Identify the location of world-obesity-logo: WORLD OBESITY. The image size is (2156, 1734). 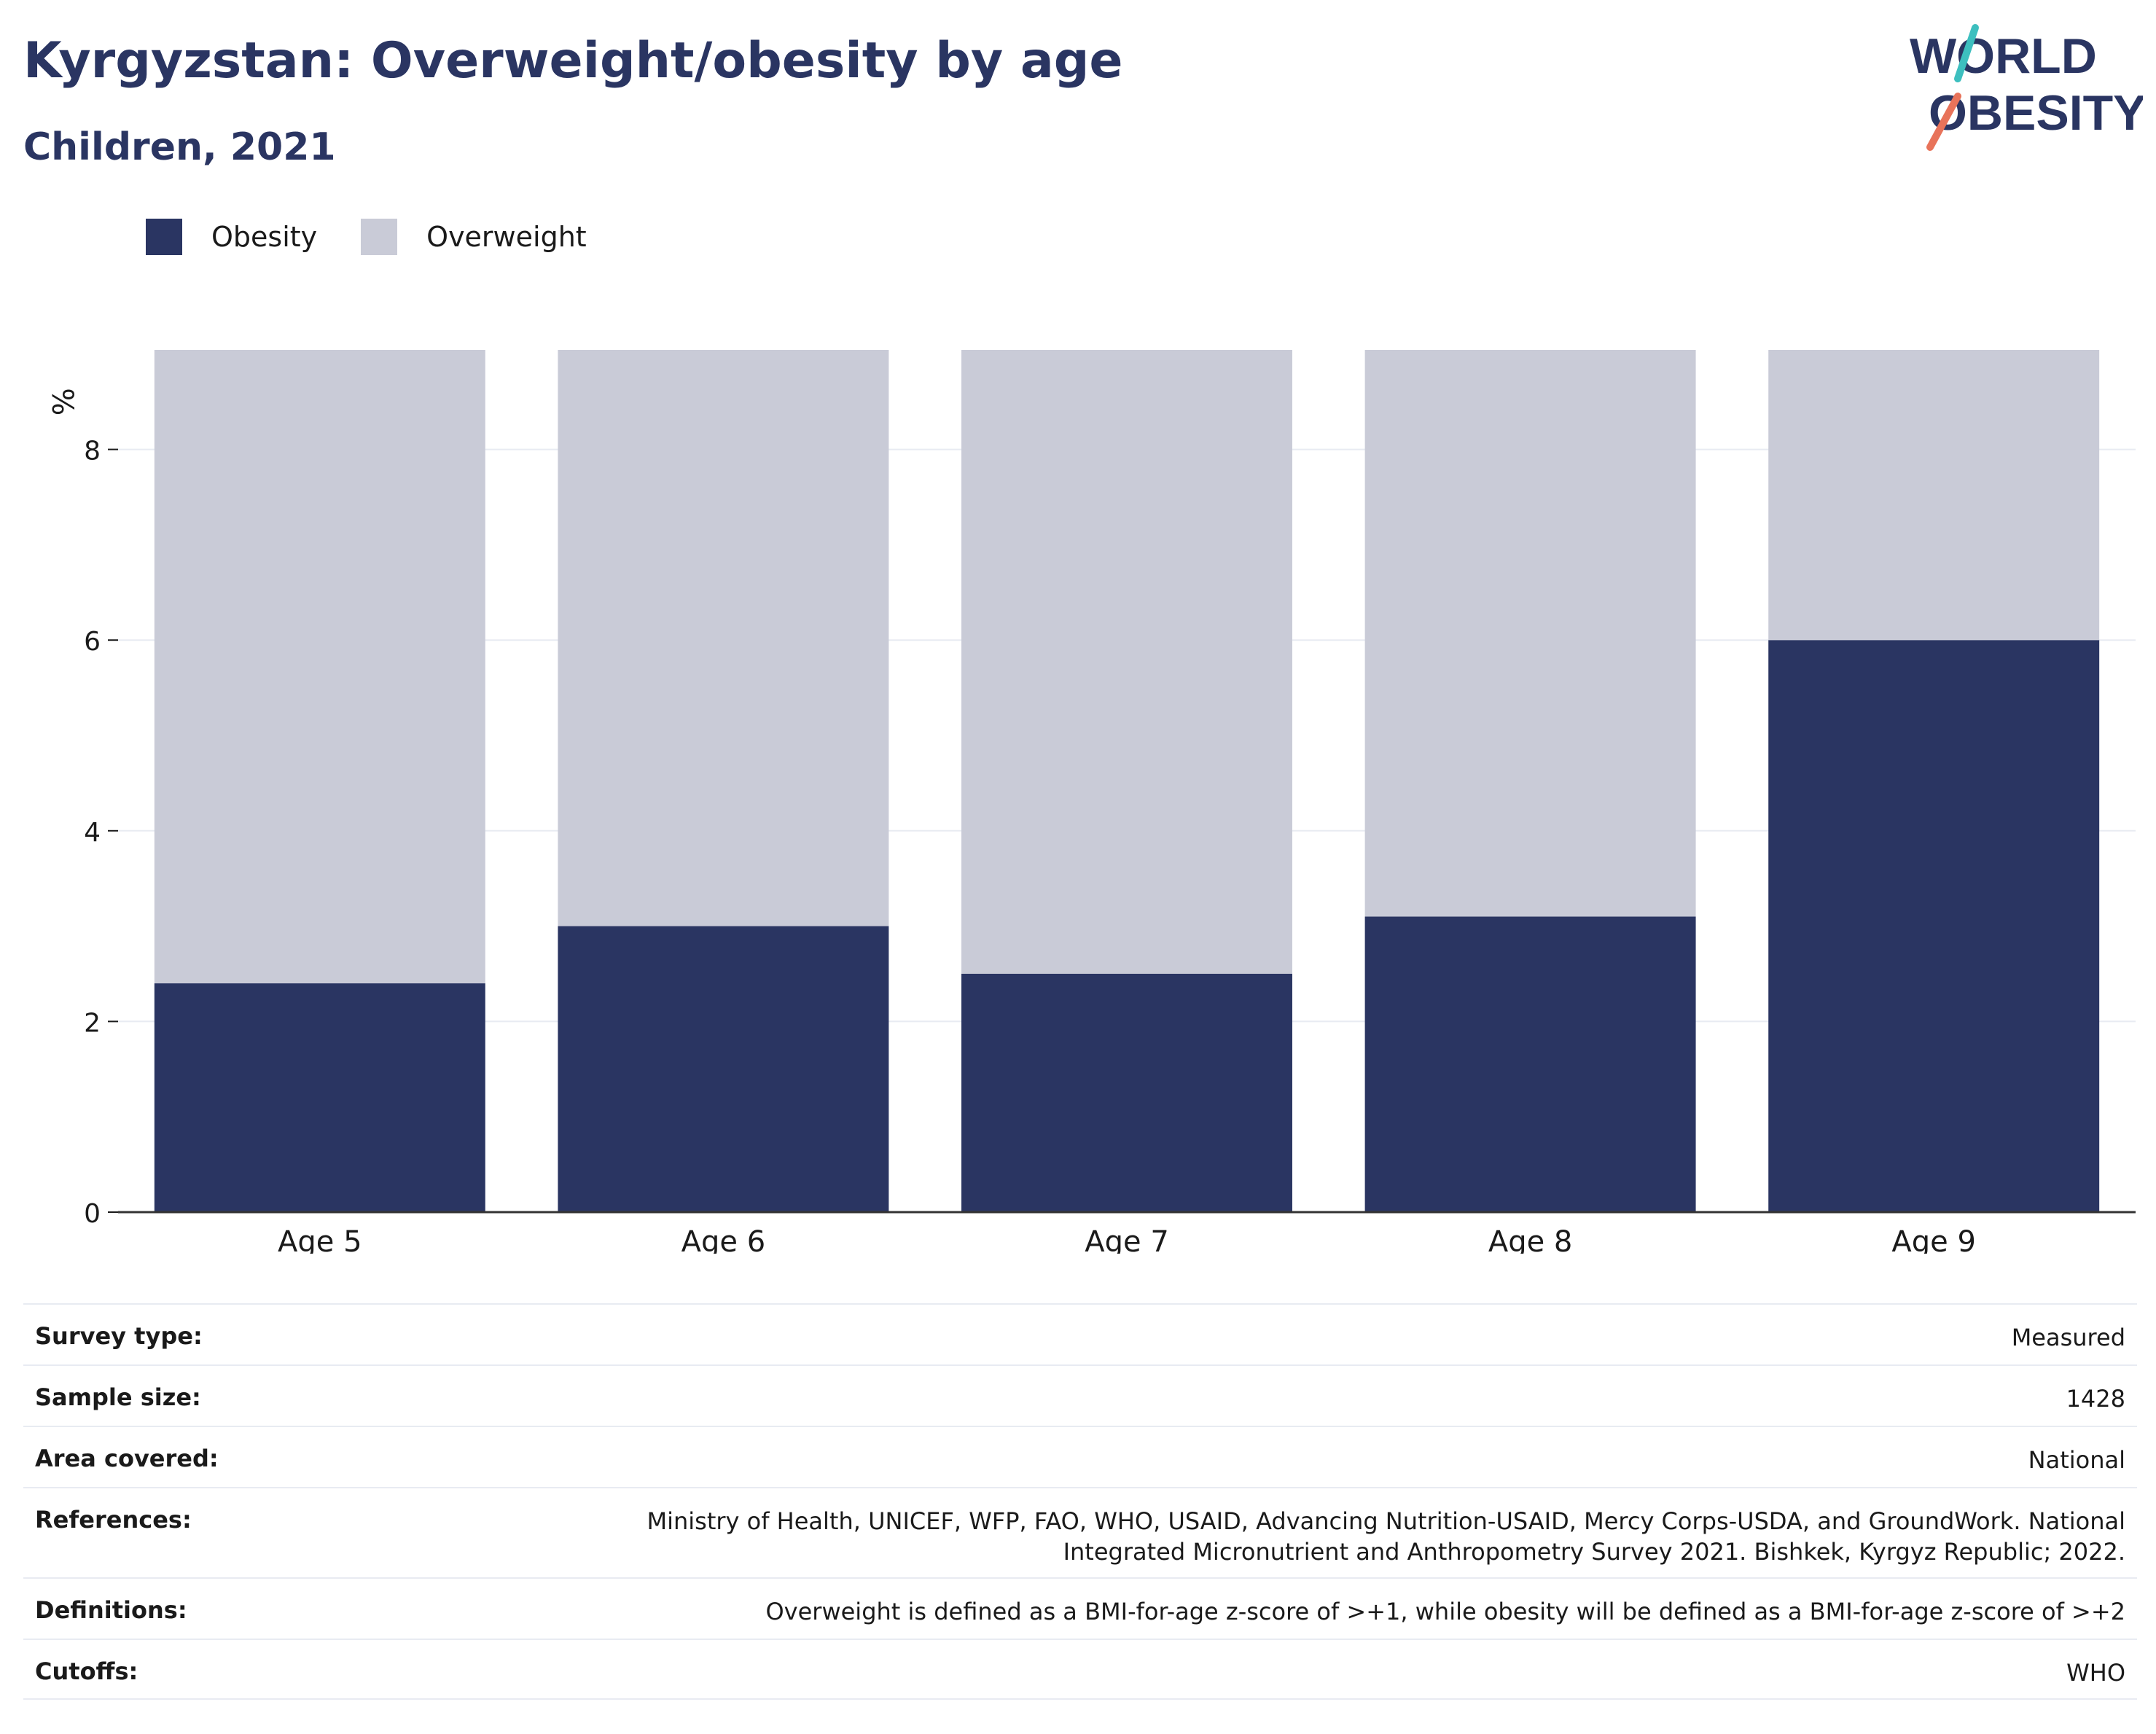
(2027, 88).